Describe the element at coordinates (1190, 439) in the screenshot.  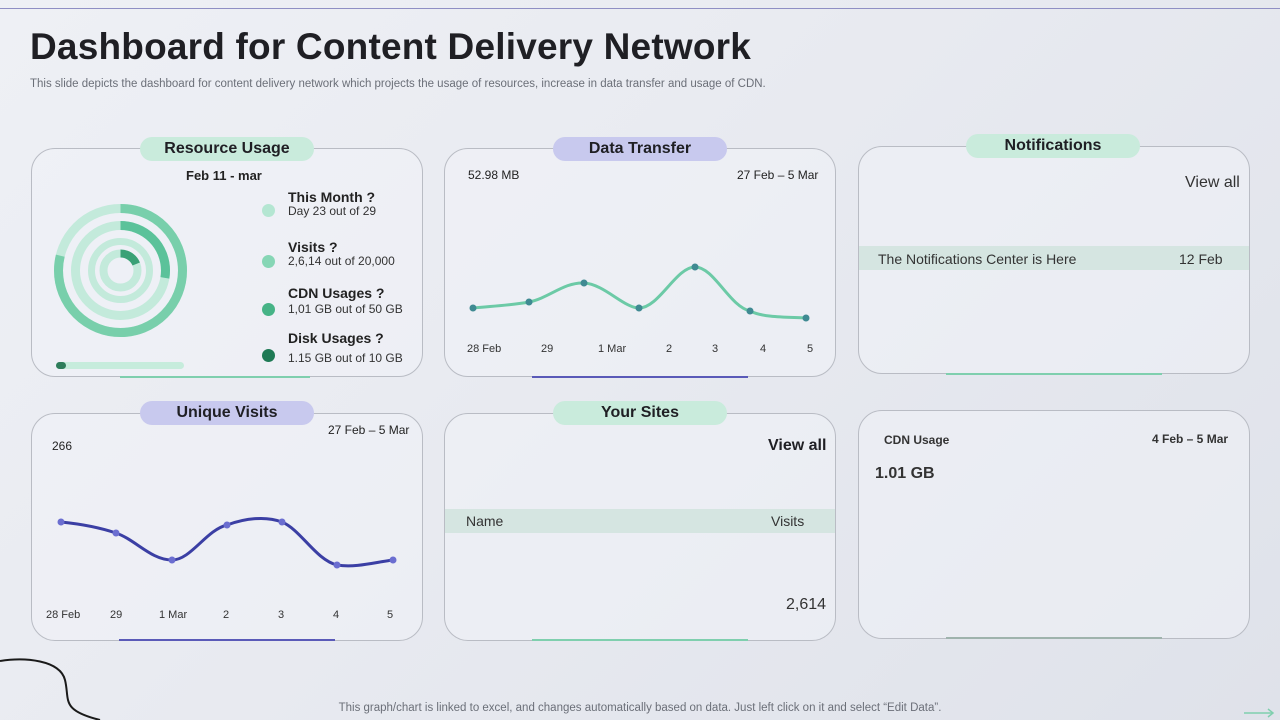
I see `cdn-usage-date-range: 4 Feb – 5 Mar` at that location.